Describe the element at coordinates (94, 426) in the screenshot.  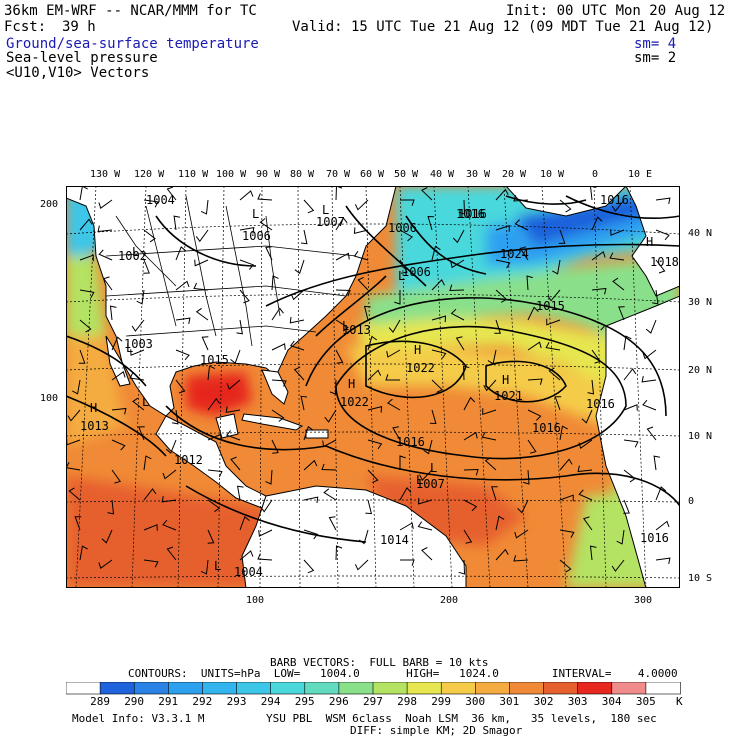
I see `pressure-label: 1013` at that location.